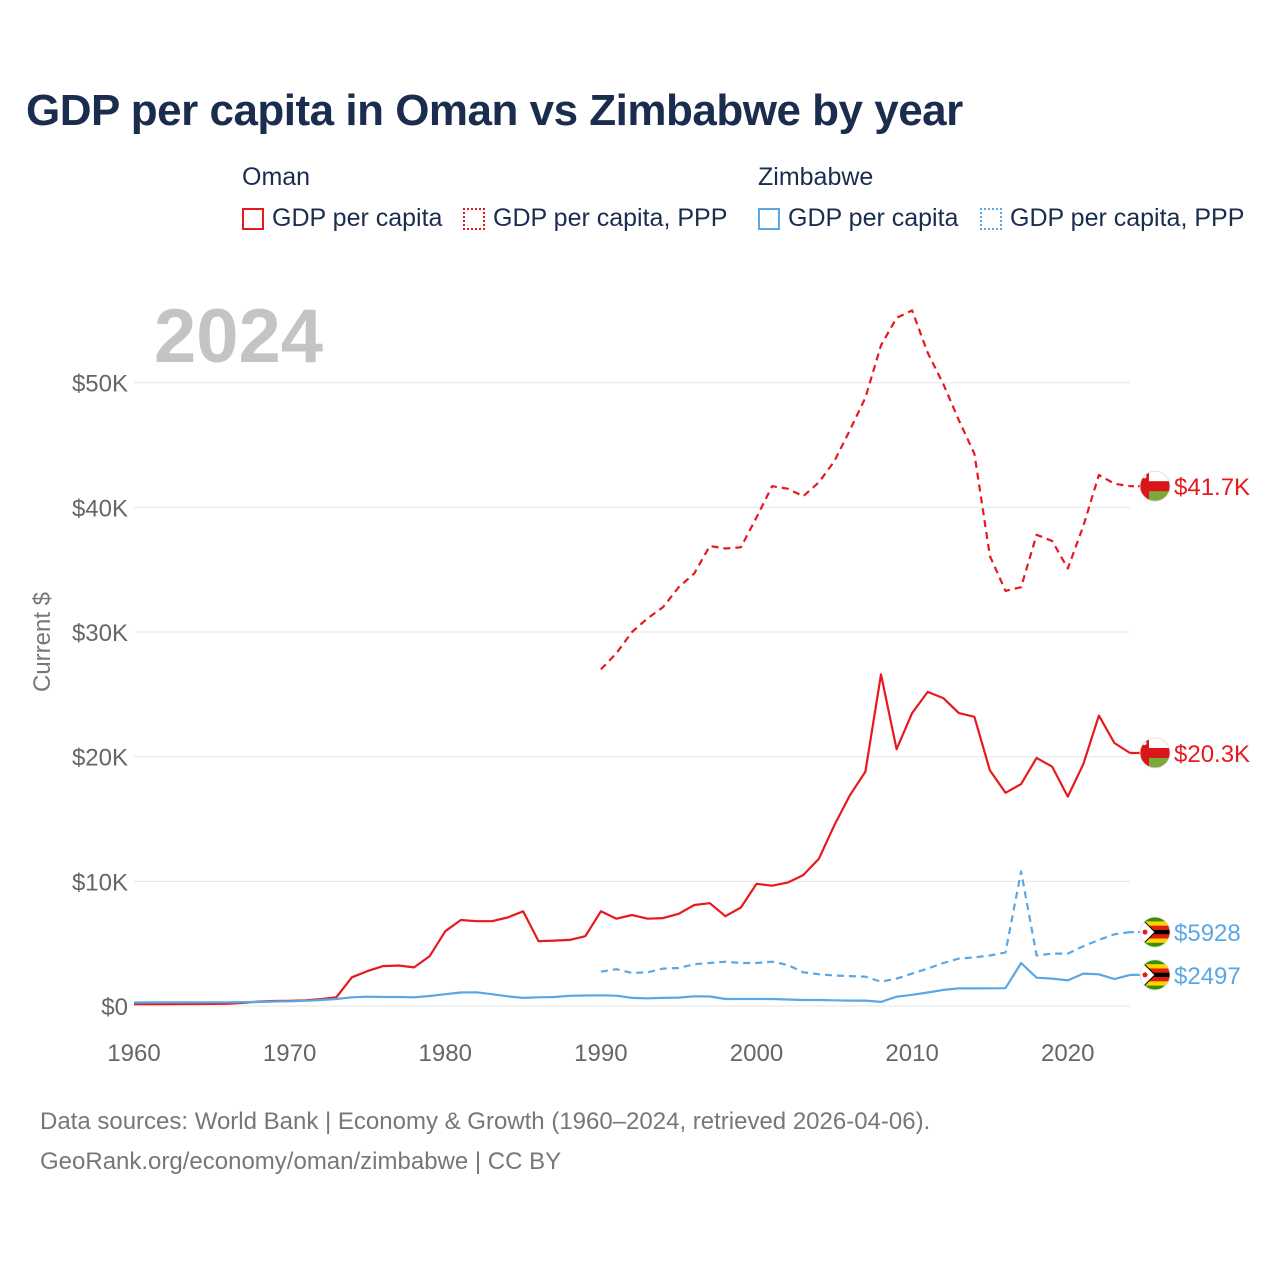 Image resolution: width=1280 pixels, height=1280 pixels. What do you see at coordinates (474, 218) in the screenshot?
I see `legend-swatch-dotted-red` at bounding box center [474, 218].